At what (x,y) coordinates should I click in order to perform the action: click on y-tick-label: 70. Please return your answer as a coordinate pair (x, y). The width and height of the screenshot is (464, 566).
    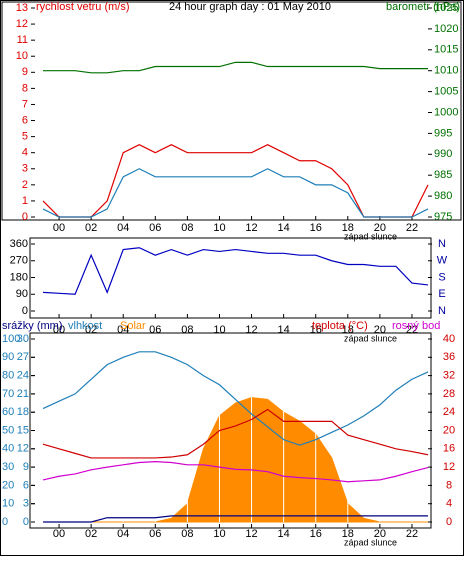
    Looking at the image, I should click on (8, 394).